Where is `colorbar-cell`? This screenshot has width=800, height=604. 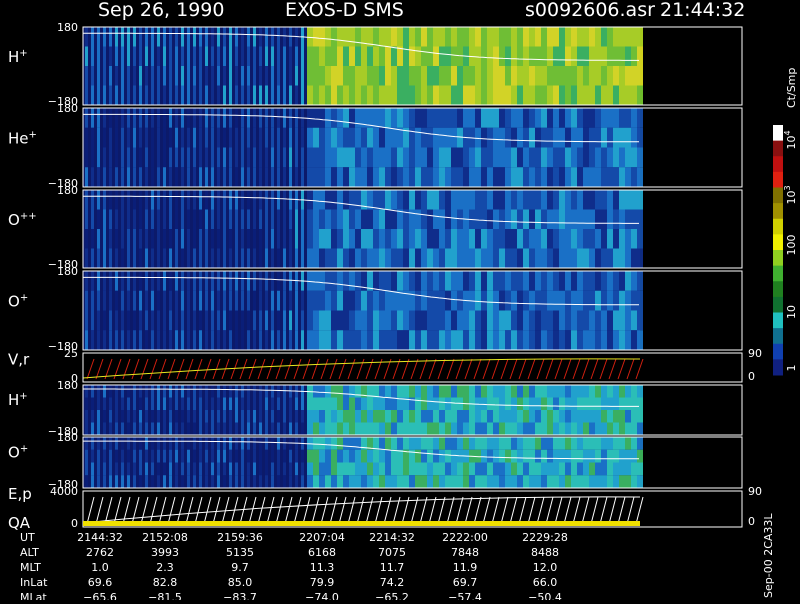
colorbar-cell is located at coordinates (778, 211).